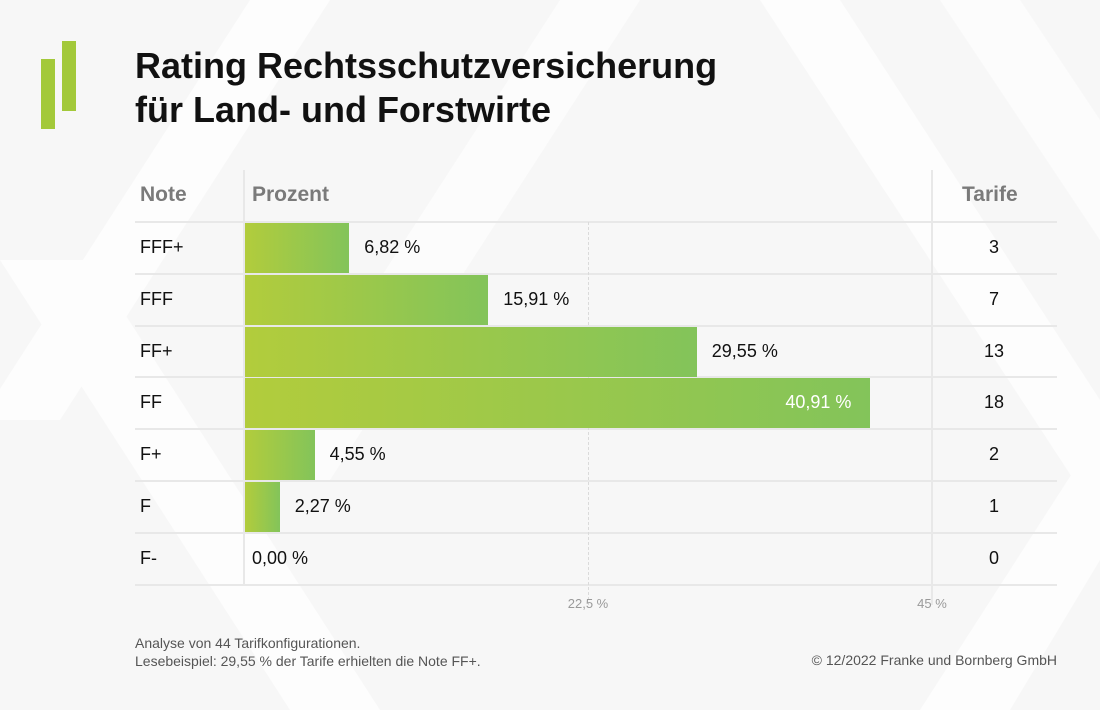  I want to click on value-label: 2,27 %, so click(322, 505).